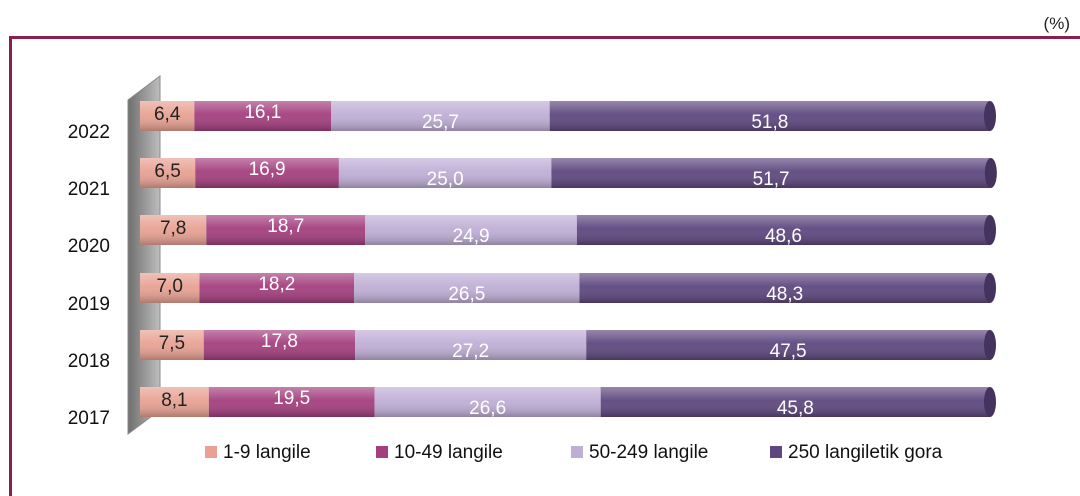  Describe the element at coordinates (89, 361) in the screenshot. I see `y-tick-label: 2018` at that location.